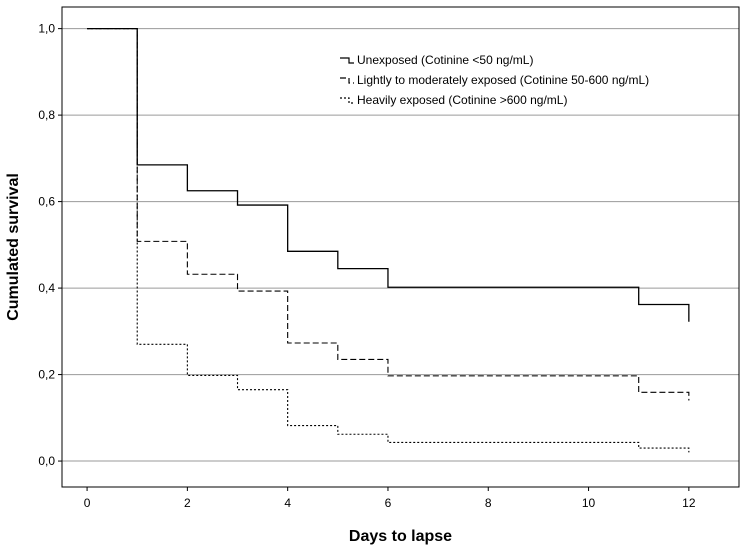 This screenshot has height=548, width=745. I want to click on y-tick-label: 1,0, so click(46, 29).